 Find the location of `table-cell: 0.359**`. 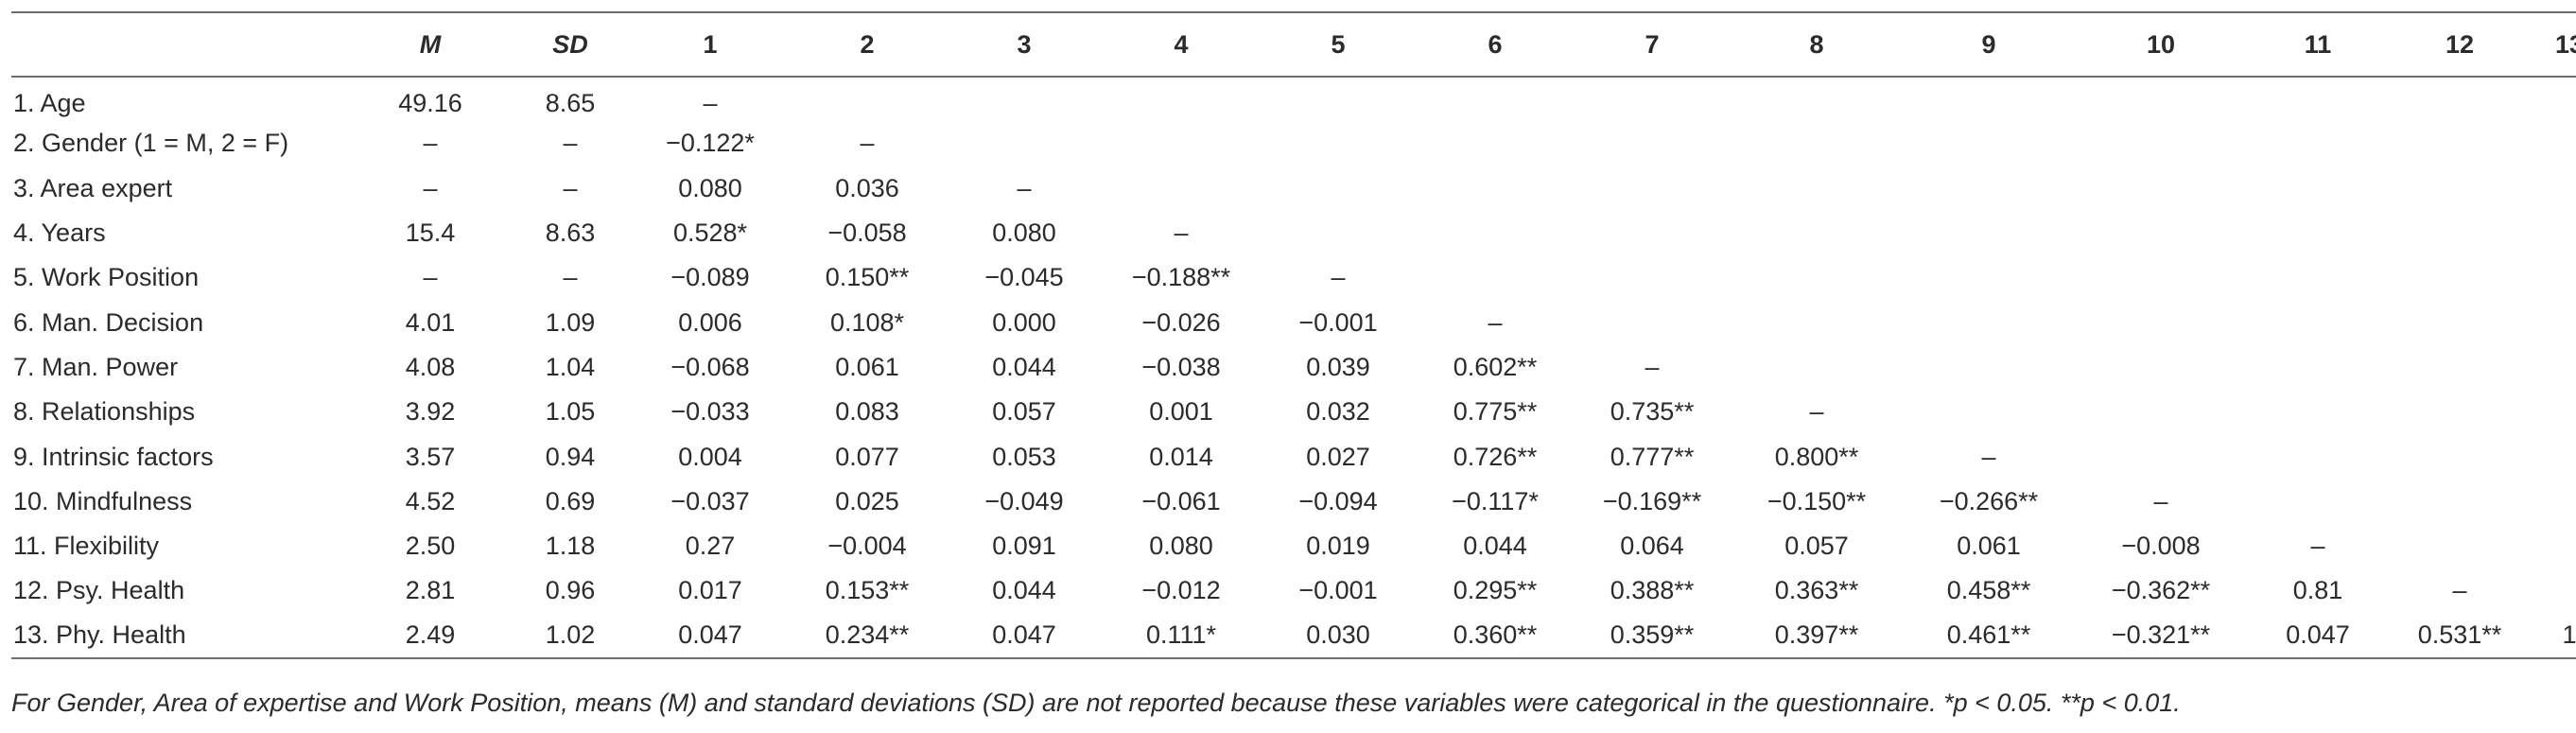

table-cell: 0.359** is located at coordinates (1652, 636).